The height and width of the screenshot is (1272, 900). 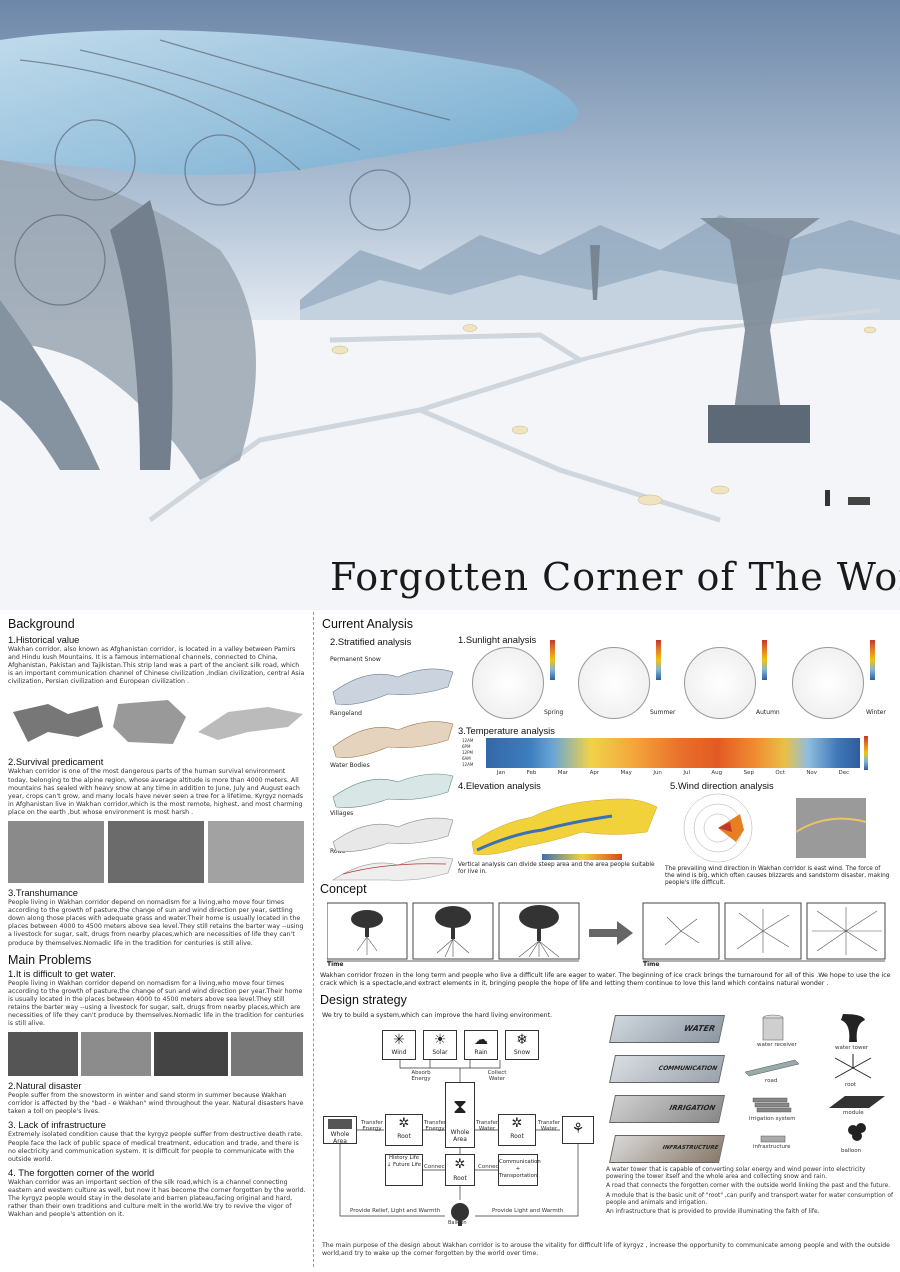 I want to click on survival-photos, so click(x=157, y=852).